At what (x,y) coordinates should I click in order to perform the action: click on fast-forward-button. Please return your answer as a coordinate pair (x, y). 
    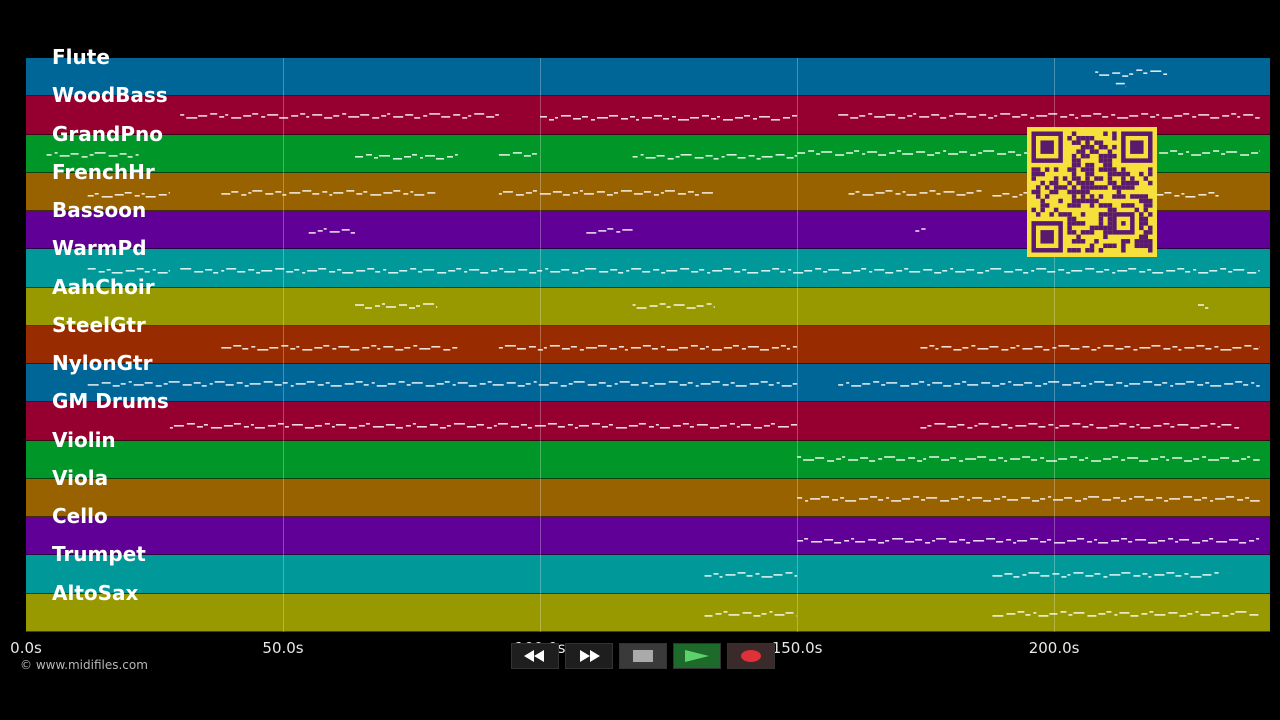
    Looking at the image, I should click on (589, 656).